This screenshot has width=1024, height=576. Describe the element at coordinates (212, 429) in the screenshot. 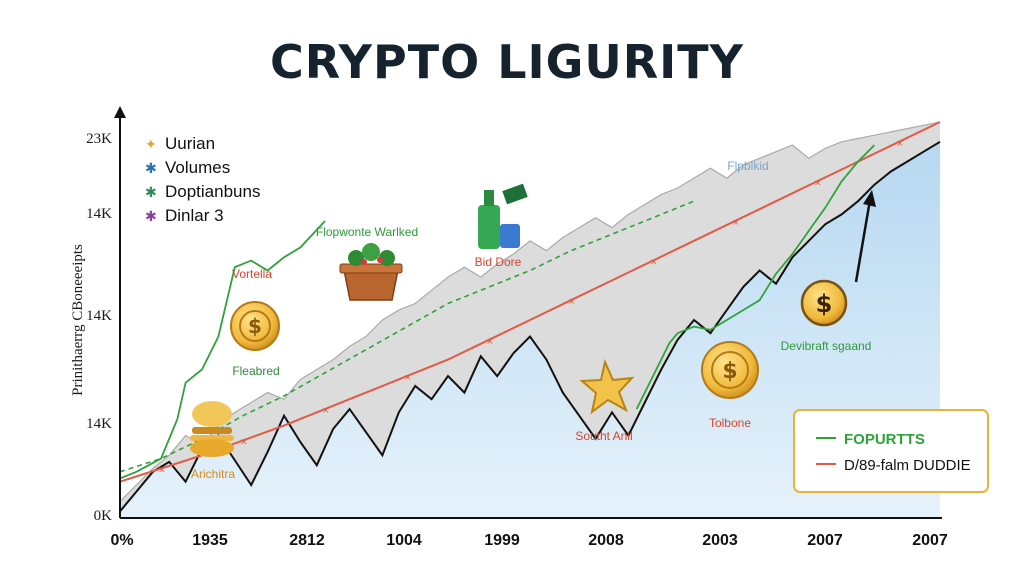

I see `burger-icon` at that location.